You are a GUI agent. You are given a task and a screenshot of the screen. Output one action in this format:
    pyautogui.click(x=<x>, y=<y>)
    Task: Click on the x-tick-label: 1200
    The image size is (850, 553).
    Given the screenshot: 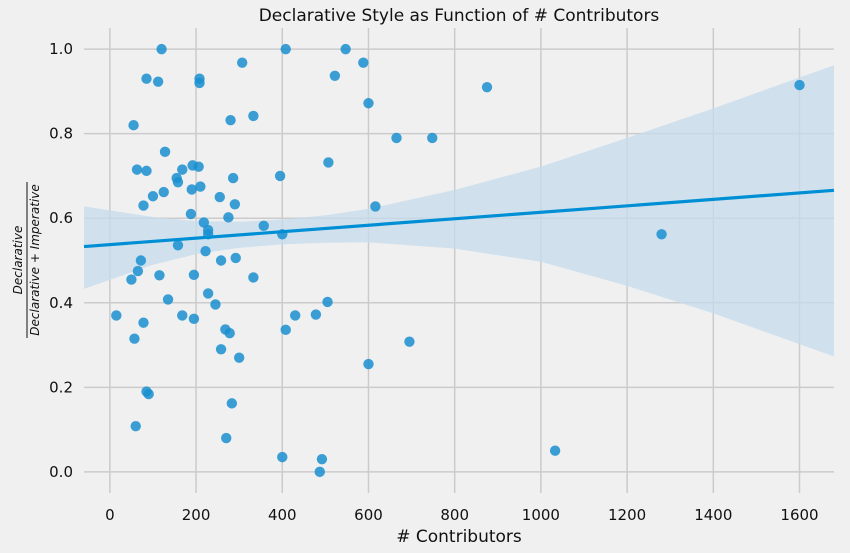 What is the action you would take?
    pyautogui.click(x=627, y=515)
    